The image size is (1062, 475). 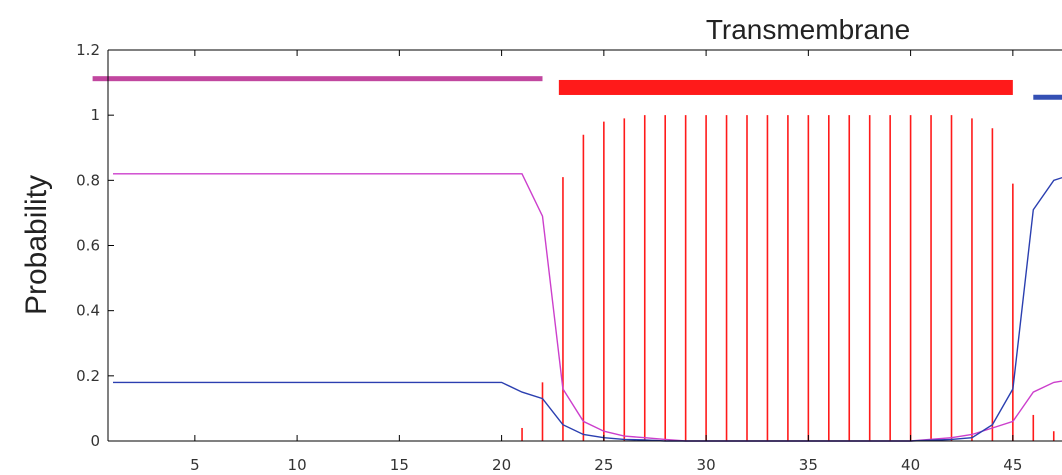 I want to click on y-tick-label: 0, so click(x=95, y=441).